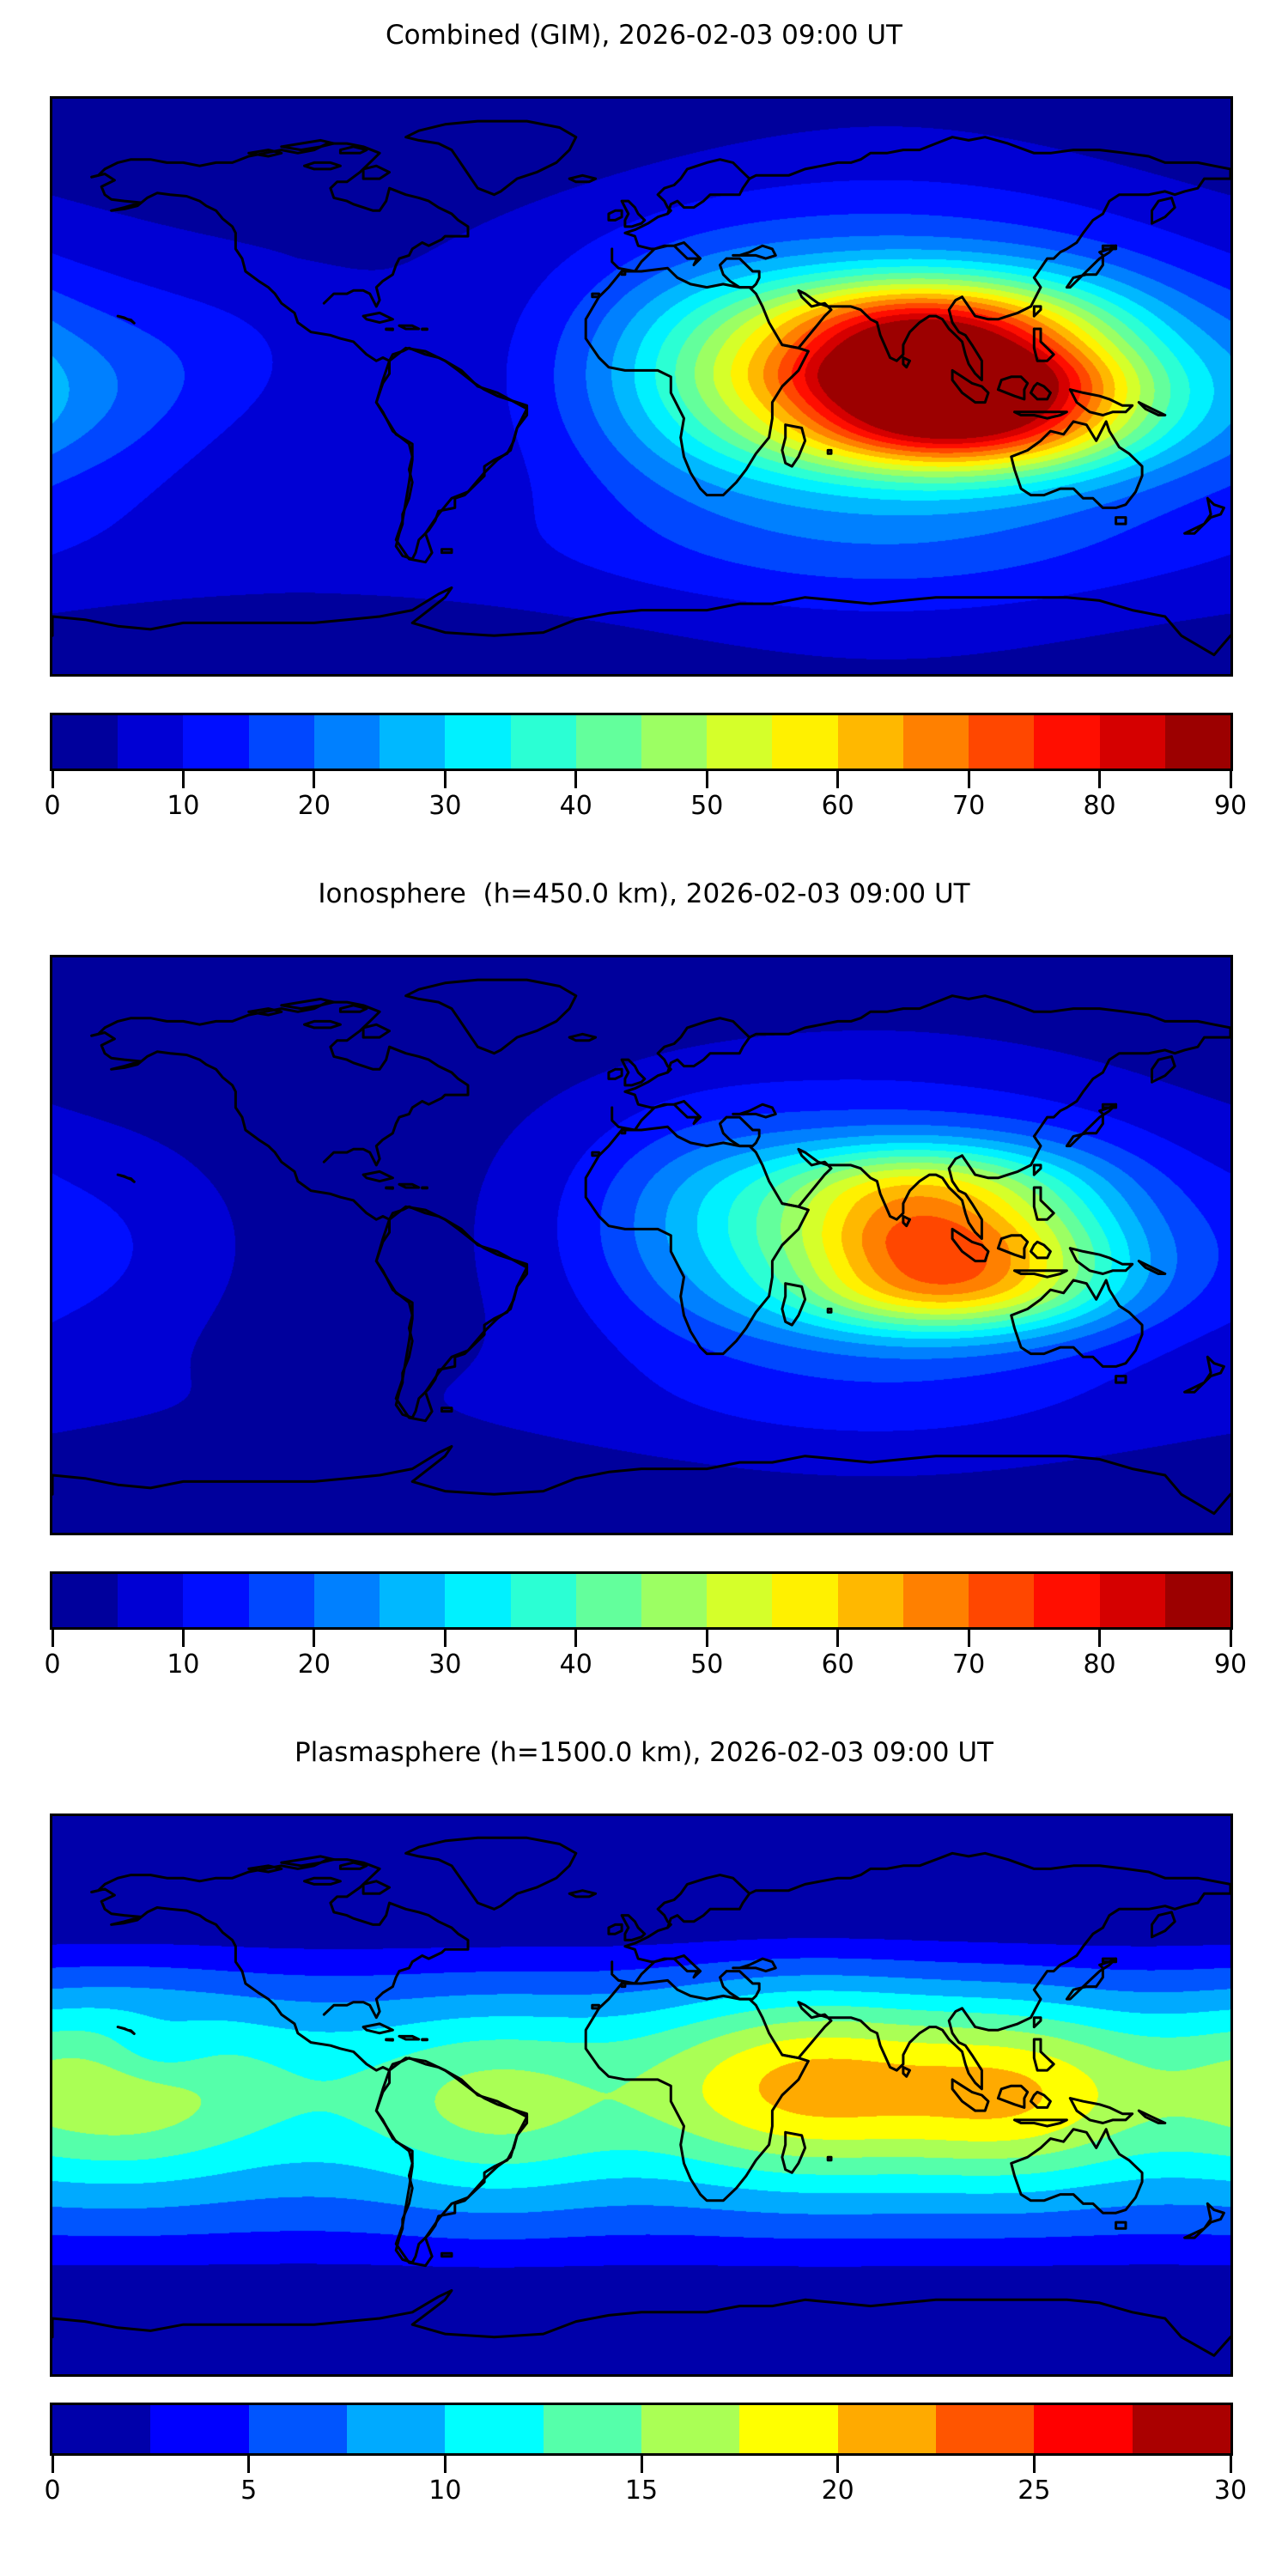 The image size is (1288, 2576). Describe the element at coordinates (707, 1664) in the screenshot. I see `colorbar-tick-label: 50` at that location.